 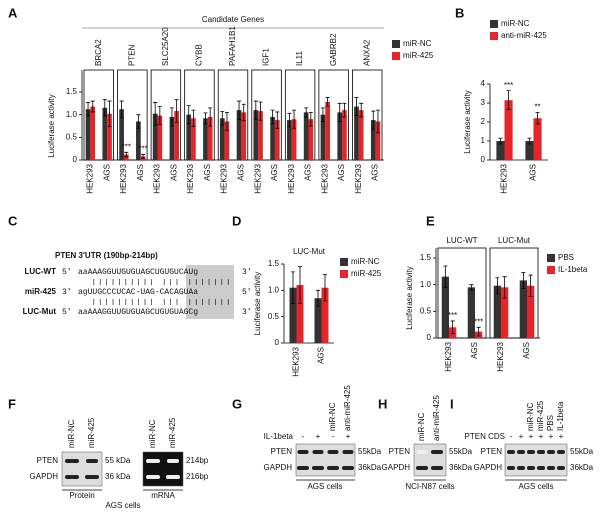 I want to click on panel-letter: G, so click(x=237, y=403).